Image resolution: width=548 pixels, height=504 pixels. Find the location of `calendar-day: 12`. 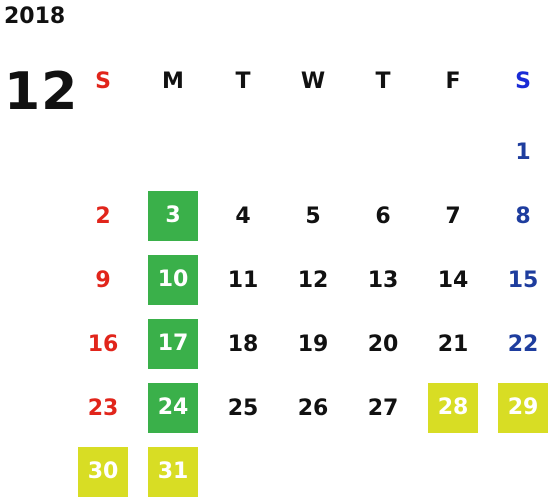

calendar-day: 12 is located at coordinates (313, 280).